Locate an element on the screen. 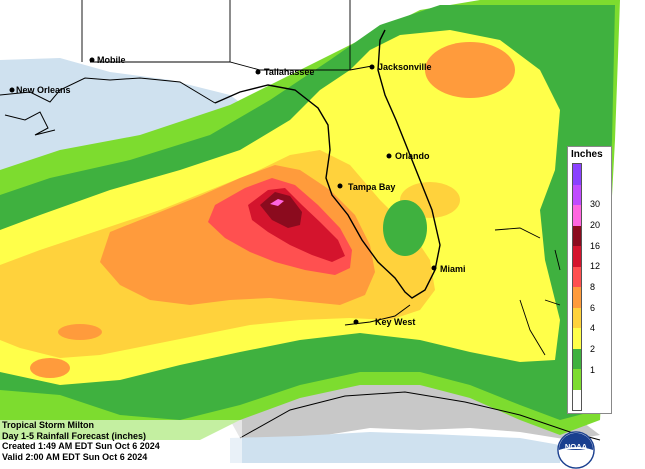 Image resolution: width=645 pixels, height=469 pixels. legend-title: Inches is located at coordinates (587, 154).